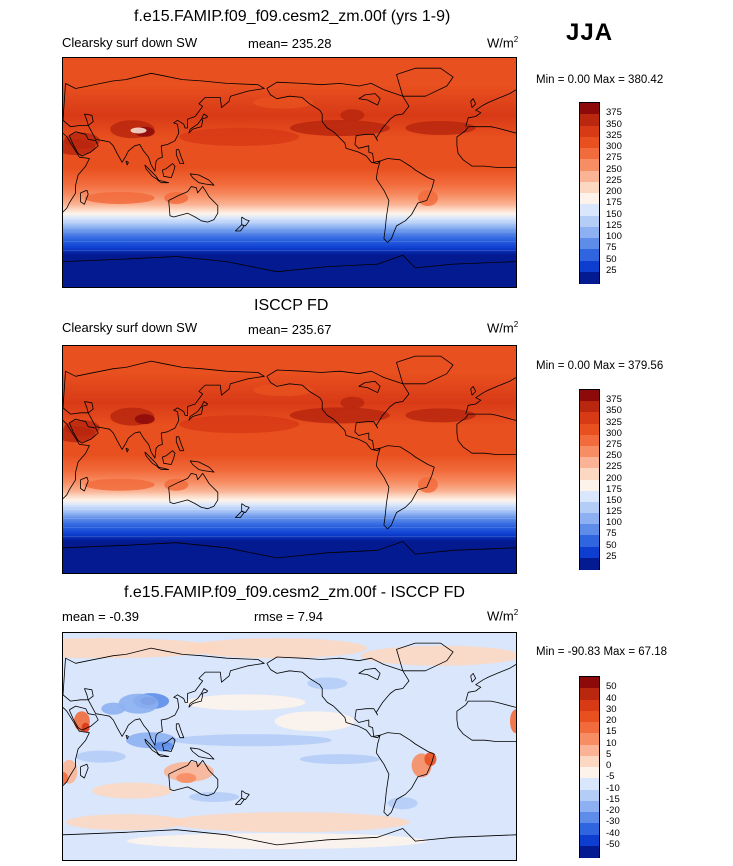 The image size is (733, 866). I want to click on colorbar-tick-label: 300, so click(614, 433).